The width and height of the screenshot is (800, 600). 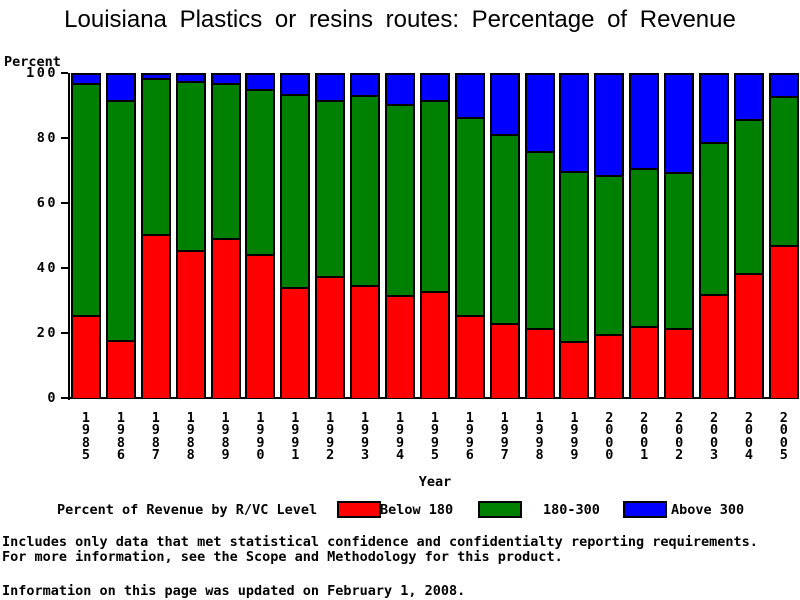 I want to click on bar-1989, so click(x=225, y=235).